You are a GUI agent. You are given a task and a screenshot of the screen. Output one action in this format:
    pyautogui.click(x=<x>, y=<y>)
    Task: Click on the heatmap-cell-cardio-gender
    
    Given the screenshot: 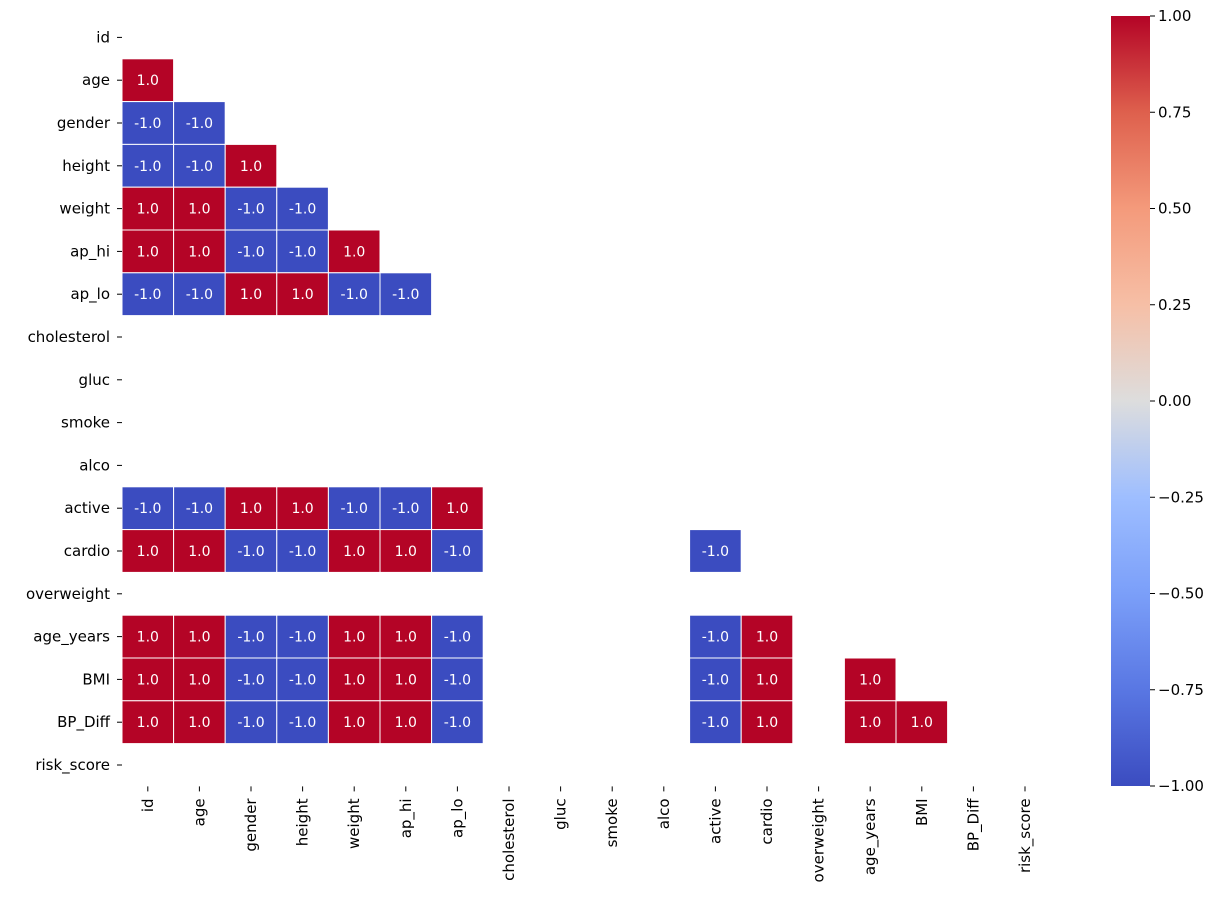 What is the action you would take?
    pyautogui.click(x=251, y=551)
    